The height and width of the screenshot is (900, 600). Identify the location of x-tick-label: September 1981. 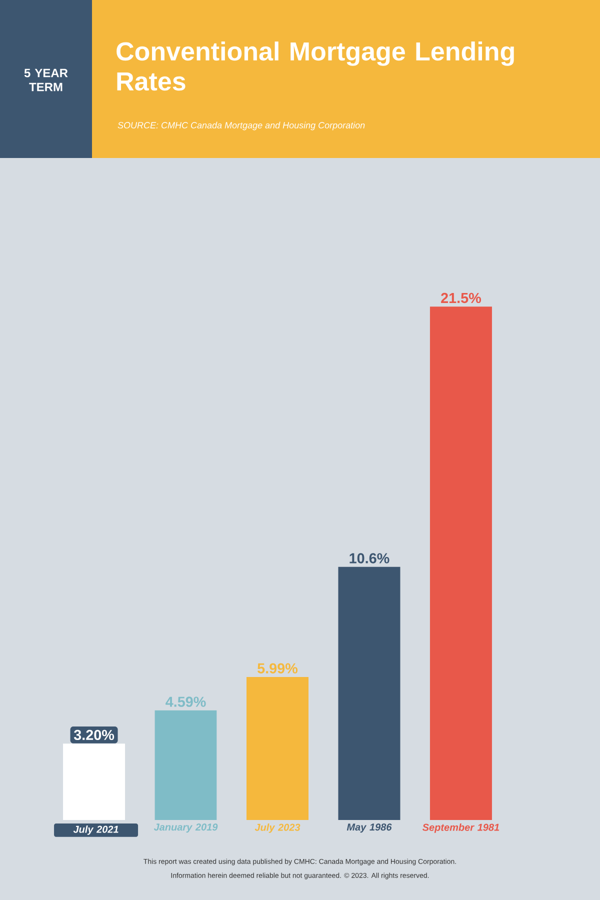
(461, 828).